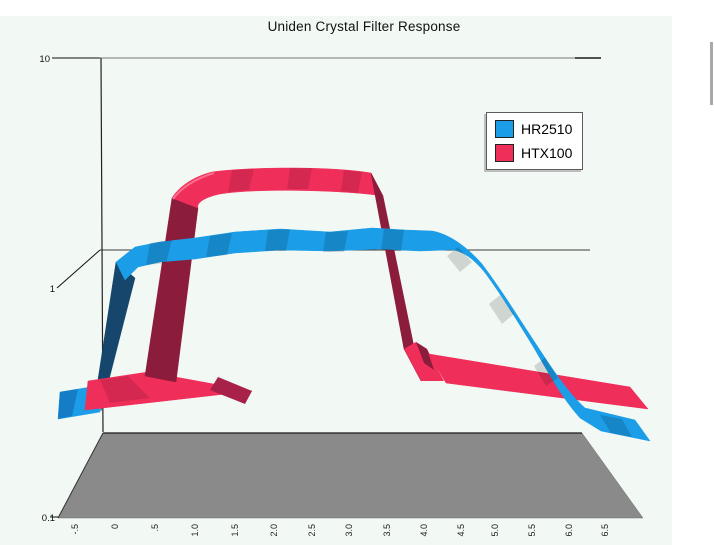 This screenshot has width=714, height=545. What do you see at coordinates (47, 289) in the screenshot?
I see `y-axis-labels: 10 1 0.1` at bounding box center [47, 289].